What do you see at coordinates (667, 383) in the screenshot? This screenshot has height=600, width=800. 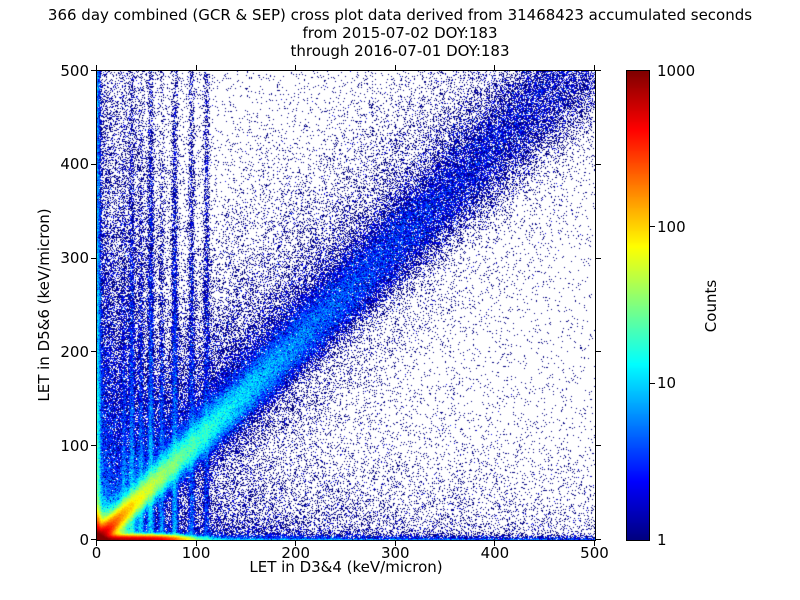 I see `colorbar-tick-label: 10` at bounding box center [667, 383].